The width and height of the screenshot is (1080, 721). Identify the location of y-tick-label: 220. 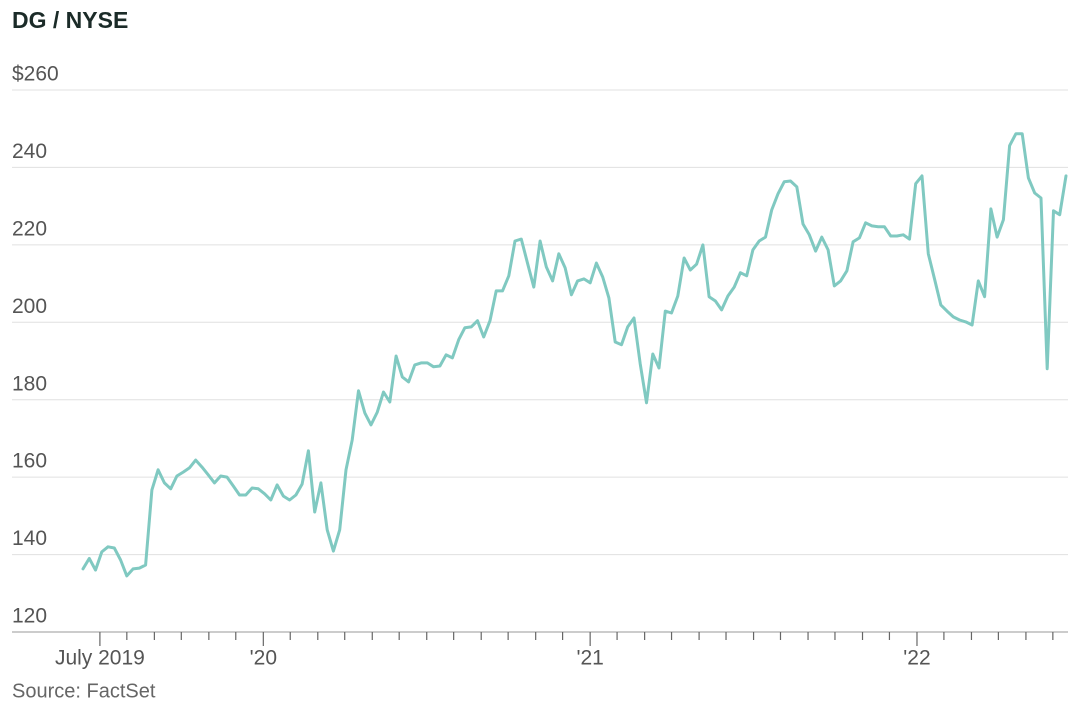
(29, 228).